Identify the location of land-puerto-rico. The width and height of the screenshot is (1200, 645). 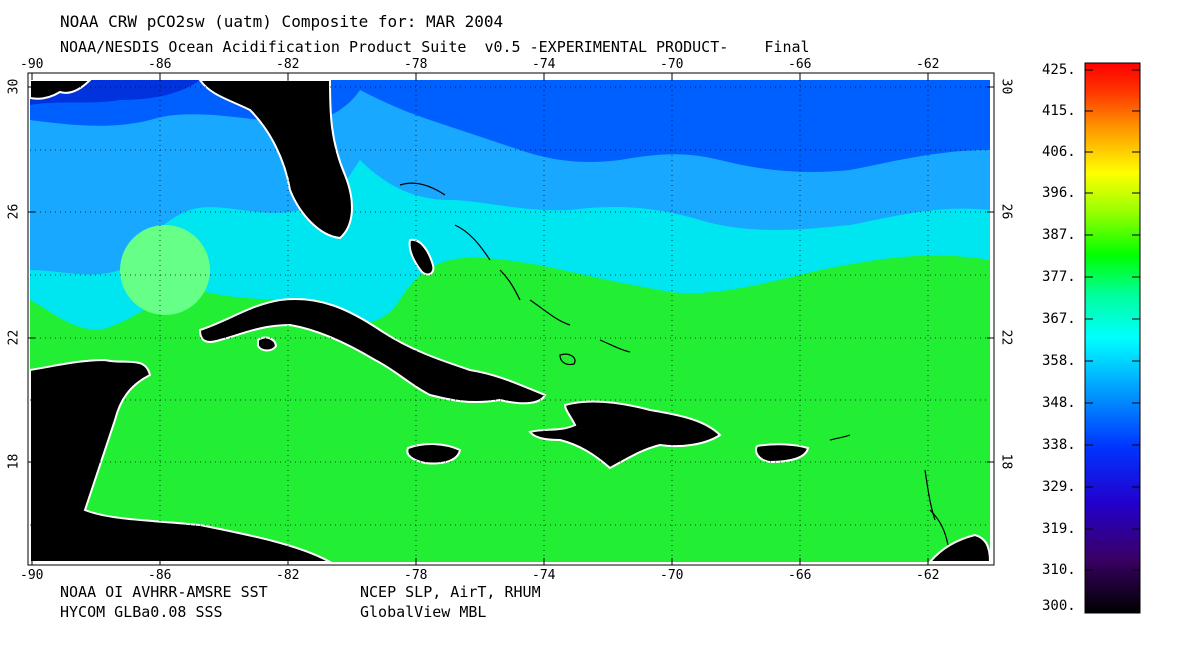
(782, 453).